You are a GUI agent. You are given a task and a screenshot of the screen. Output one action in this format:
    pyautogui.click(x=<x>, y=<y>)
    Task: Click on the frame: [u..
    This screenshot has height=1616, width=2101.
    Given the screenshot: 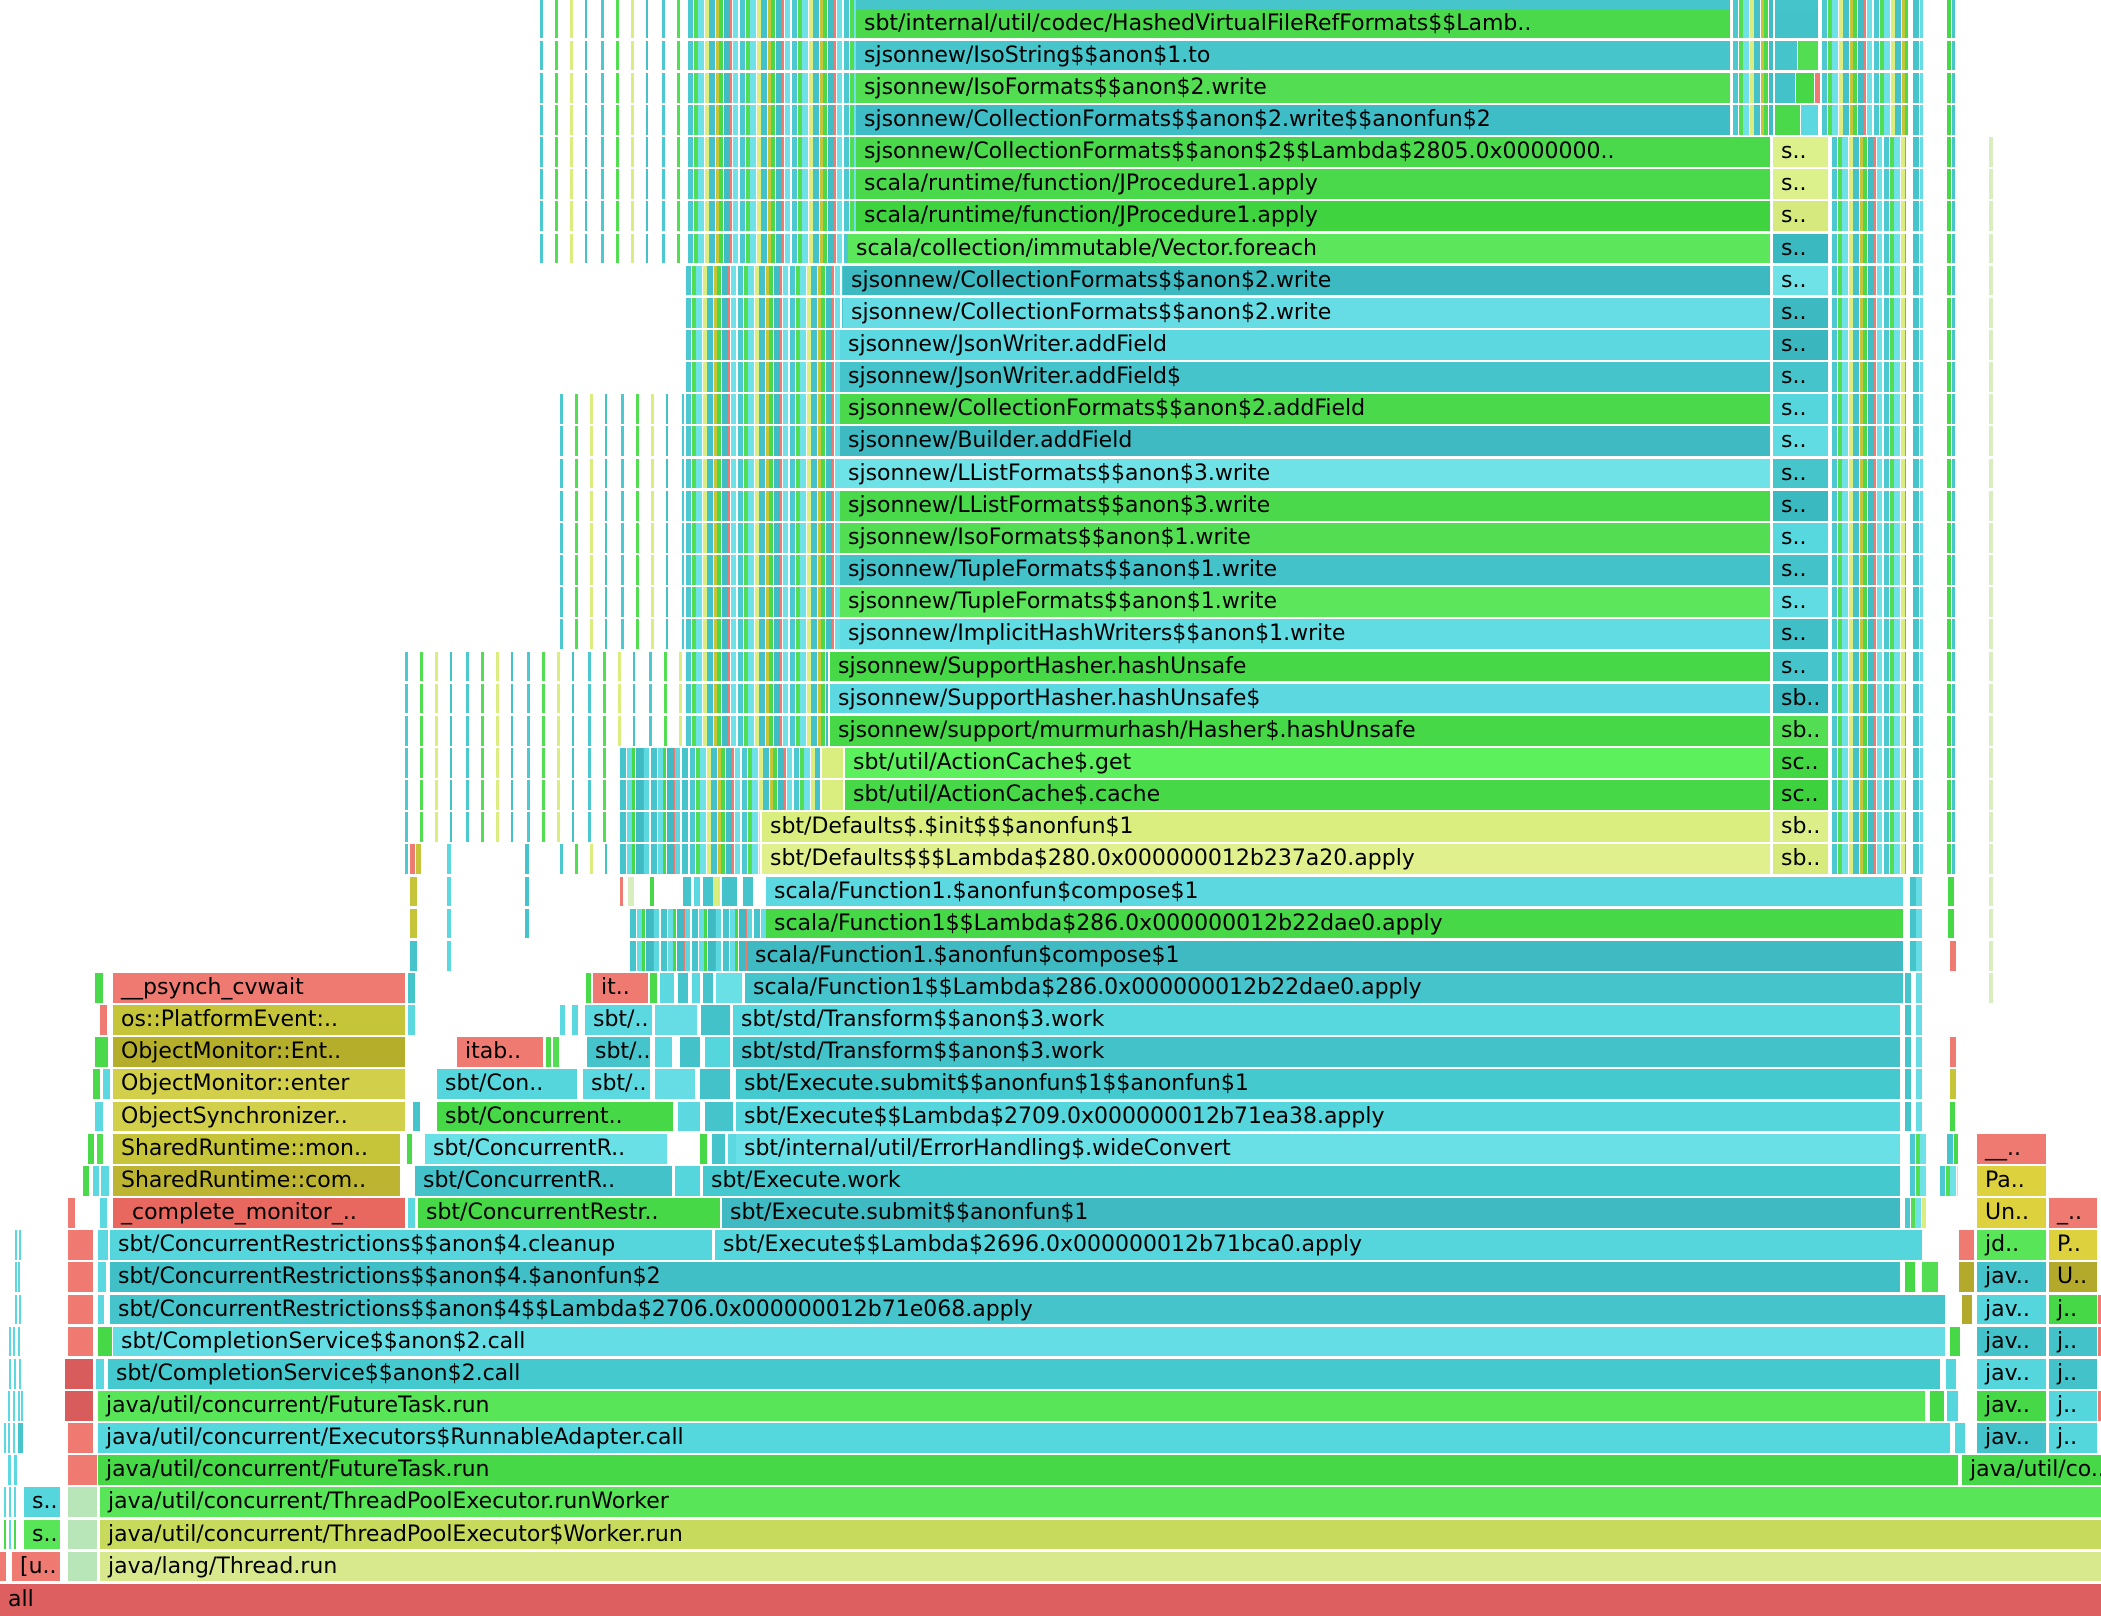 What is the action you would take?
    pyautogui.click(x=36, y=1566)
    